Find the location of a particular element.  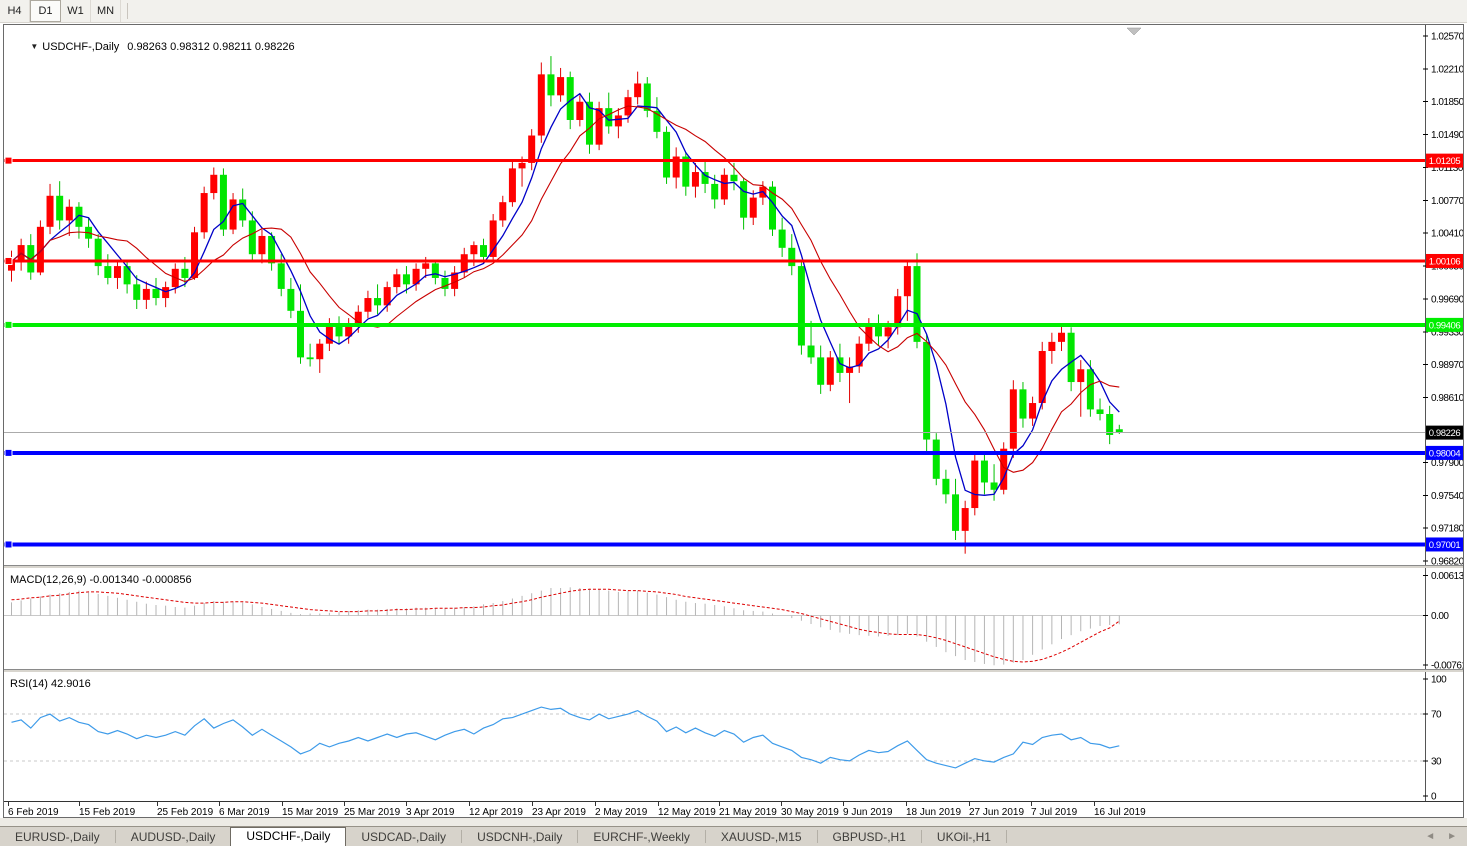

macd-pane: 0.00613 0.00 -0.007612 is located at coordinates (733, 618).